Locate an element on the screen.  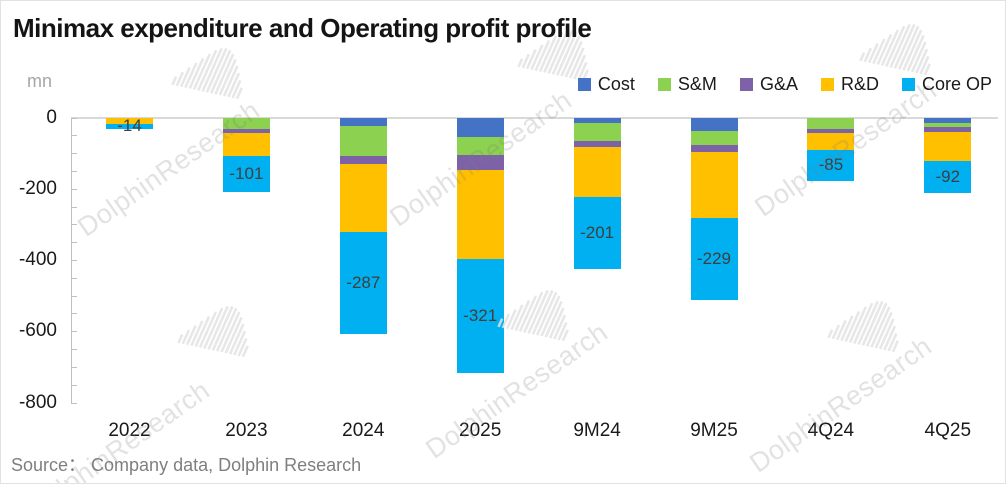
bar-value-label: -229 is located at coordinates (714, 259).